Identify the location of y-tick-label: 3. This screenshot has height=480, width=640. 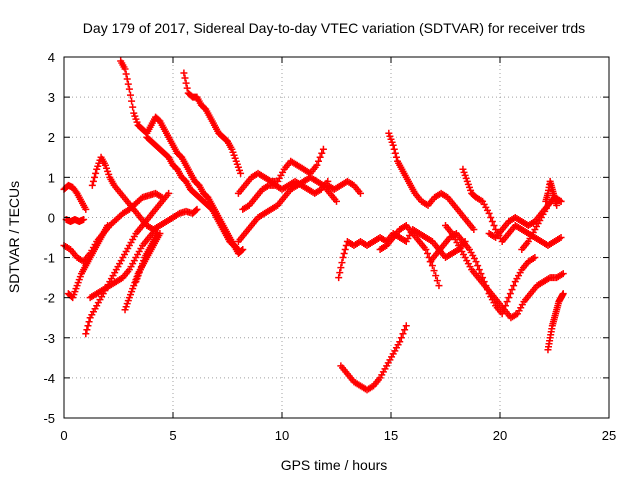
(51, 97).